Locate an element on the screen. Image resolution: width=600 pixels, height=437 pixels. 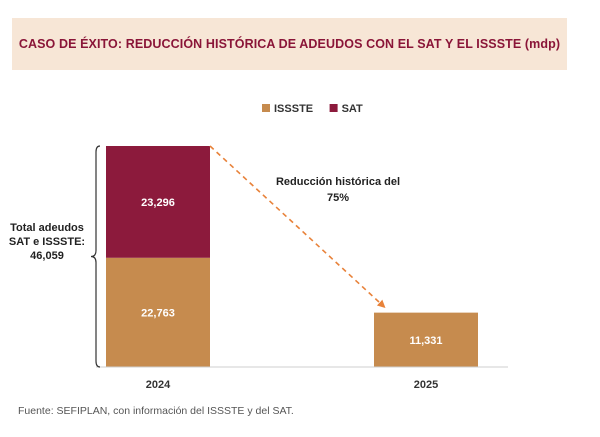
data-label-issste-2025: 11,331 is located at coordinates (425, 341).